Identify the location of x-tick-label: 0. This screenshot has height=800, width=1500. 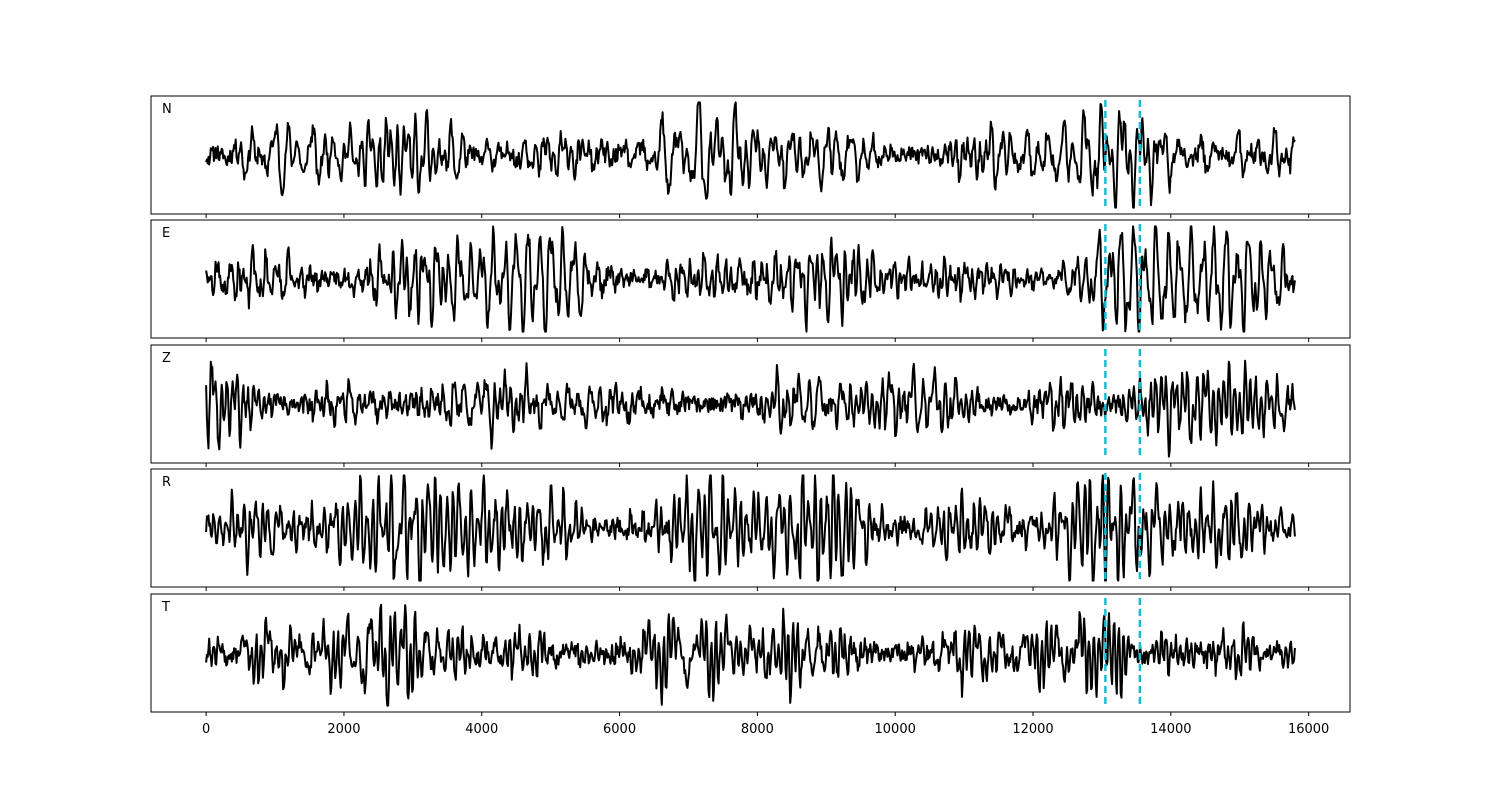
(206, 729).